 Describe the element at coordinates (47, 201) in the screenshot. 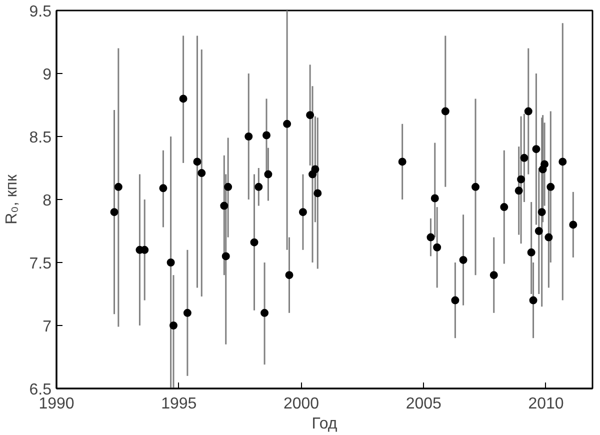

I see `y-tick-label: 8` at that location.